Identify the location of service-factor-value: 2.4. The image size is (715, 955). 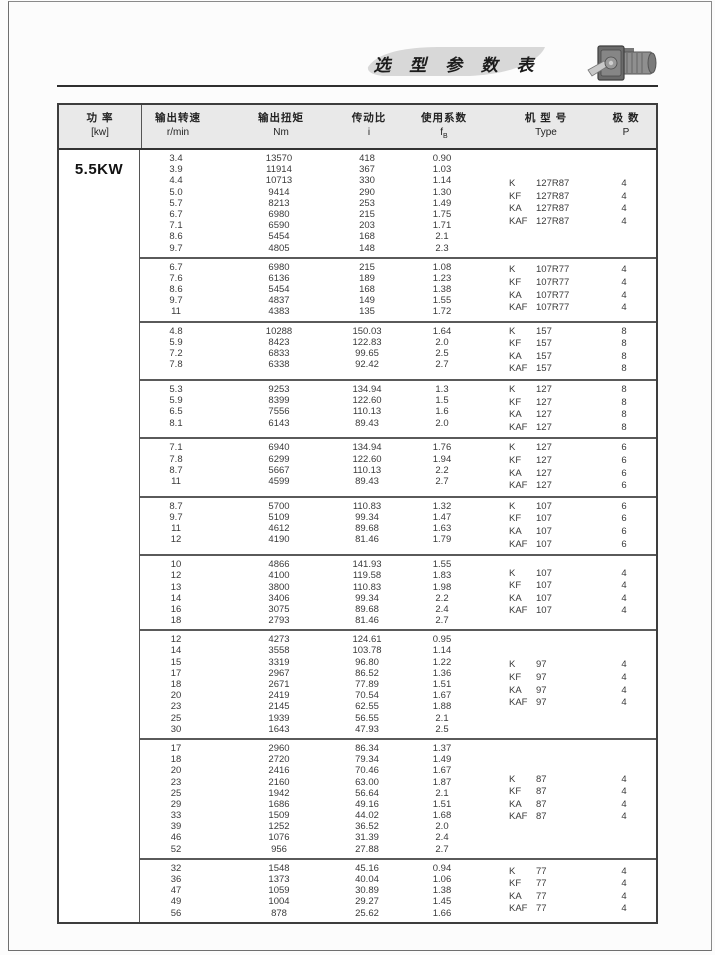
(442, 609).